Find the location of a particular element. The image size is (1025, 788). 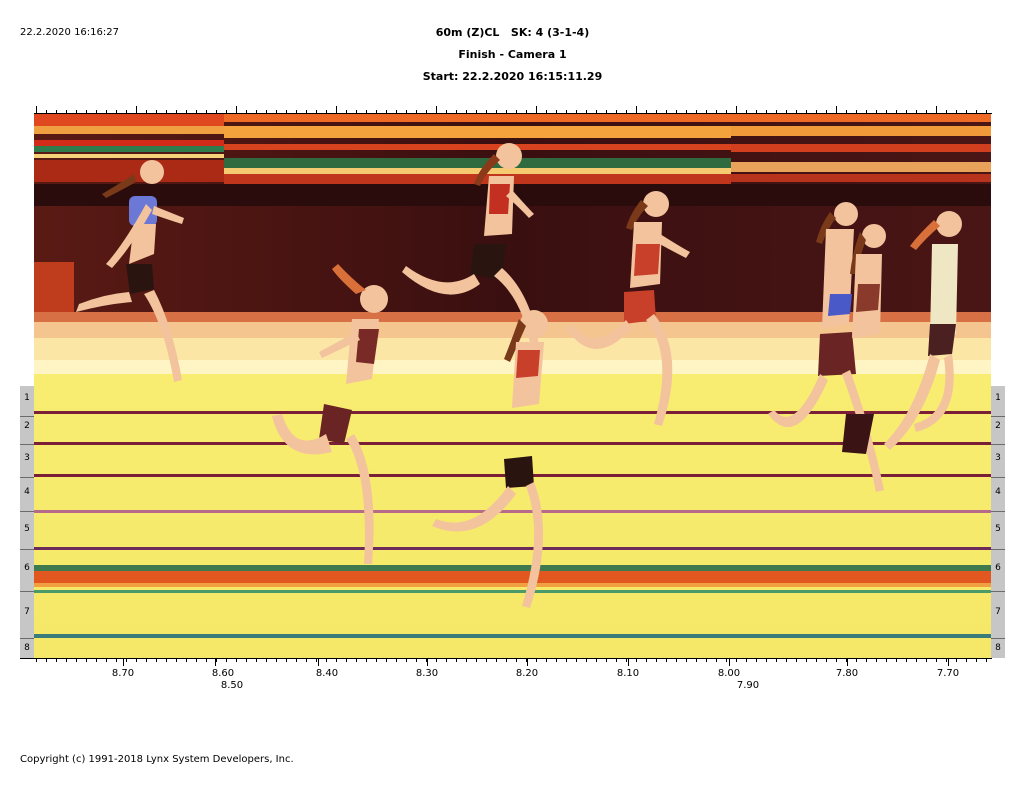

time-tick-label: 8.30 is located at coordinates (427, 673).